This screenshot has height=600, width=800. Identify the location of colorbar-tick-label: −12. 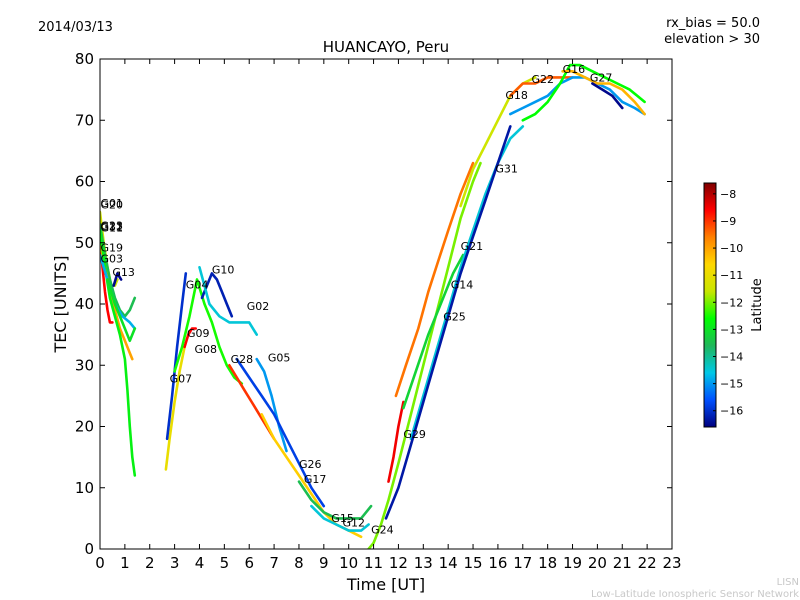
(731, 302).